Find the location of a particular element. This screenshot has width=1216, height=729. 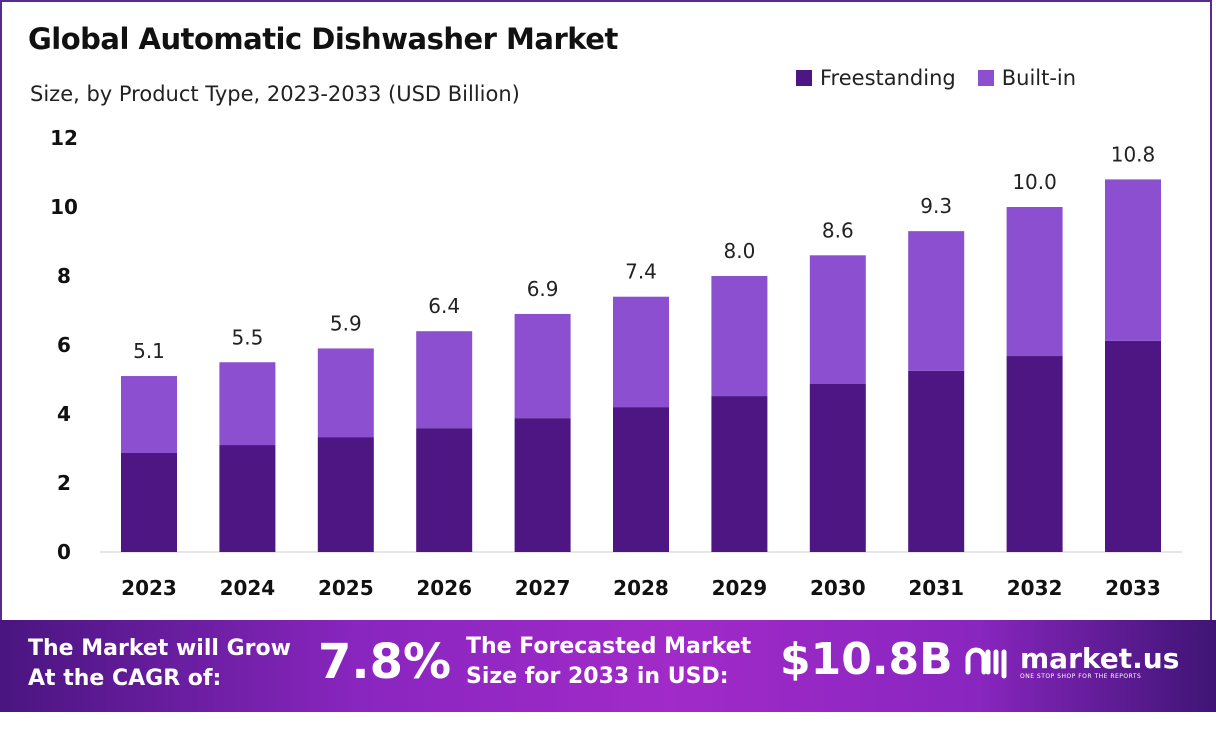

y-tick-label: 4 is located at coordinates (64, 414).